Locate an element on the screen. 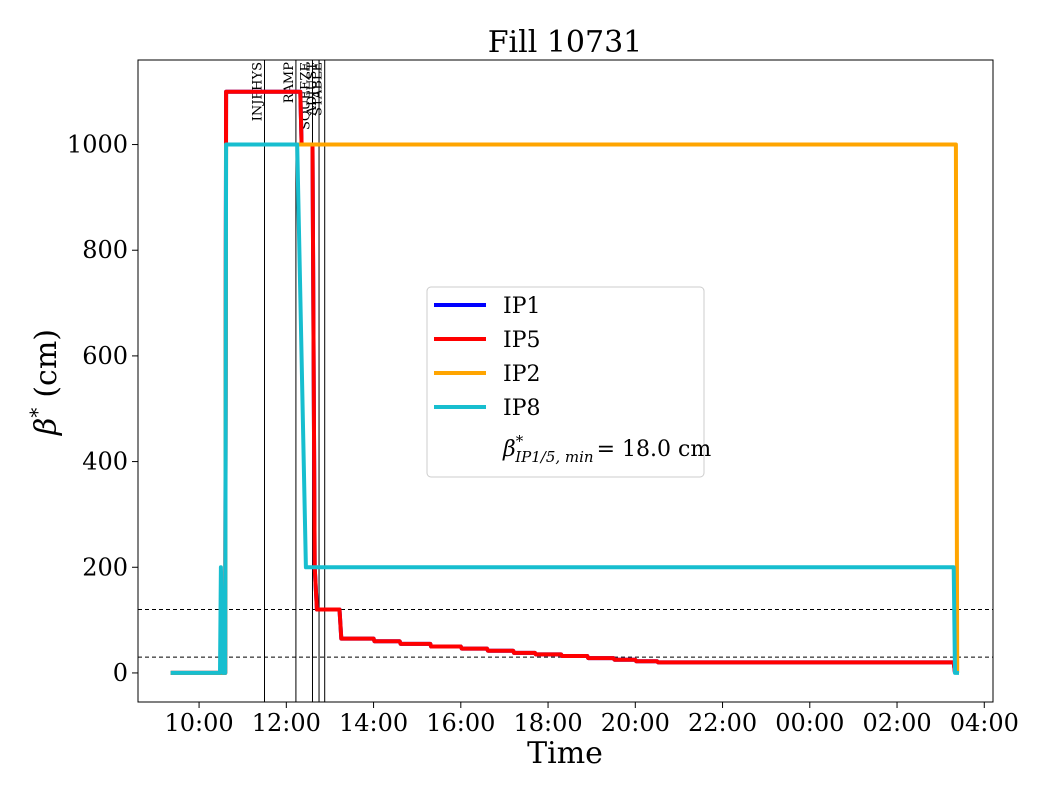 The image size is (1040, 800). y-tick-label: 400 is located at coordinates (105, 462).